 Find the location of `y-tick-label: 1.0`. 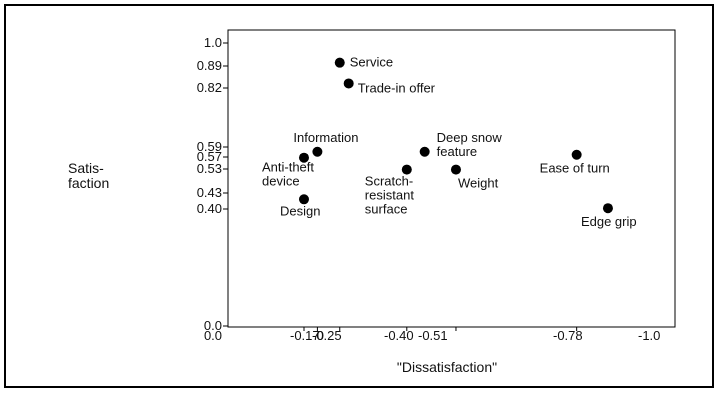

y-tick-label: 1.0 is located at coordinates (213, 42).